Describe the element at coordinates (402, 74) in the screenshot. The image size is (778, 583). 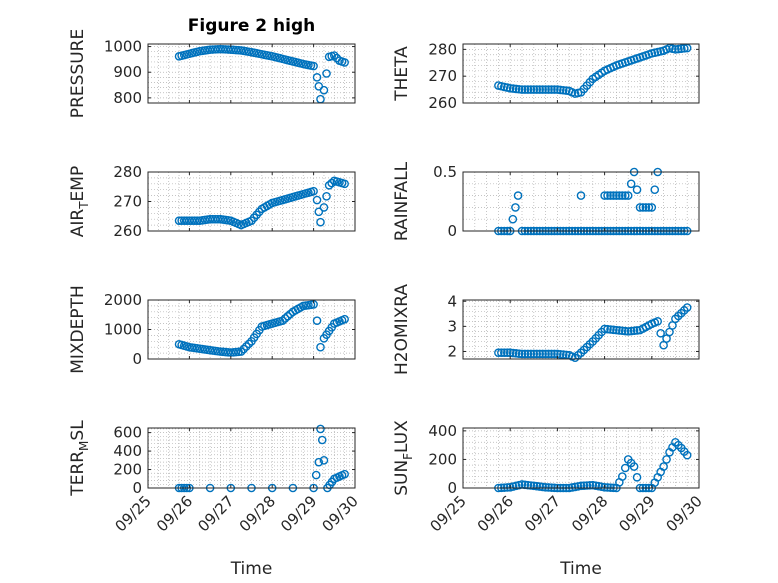
I see `y-axis-label: THETA` at that location.